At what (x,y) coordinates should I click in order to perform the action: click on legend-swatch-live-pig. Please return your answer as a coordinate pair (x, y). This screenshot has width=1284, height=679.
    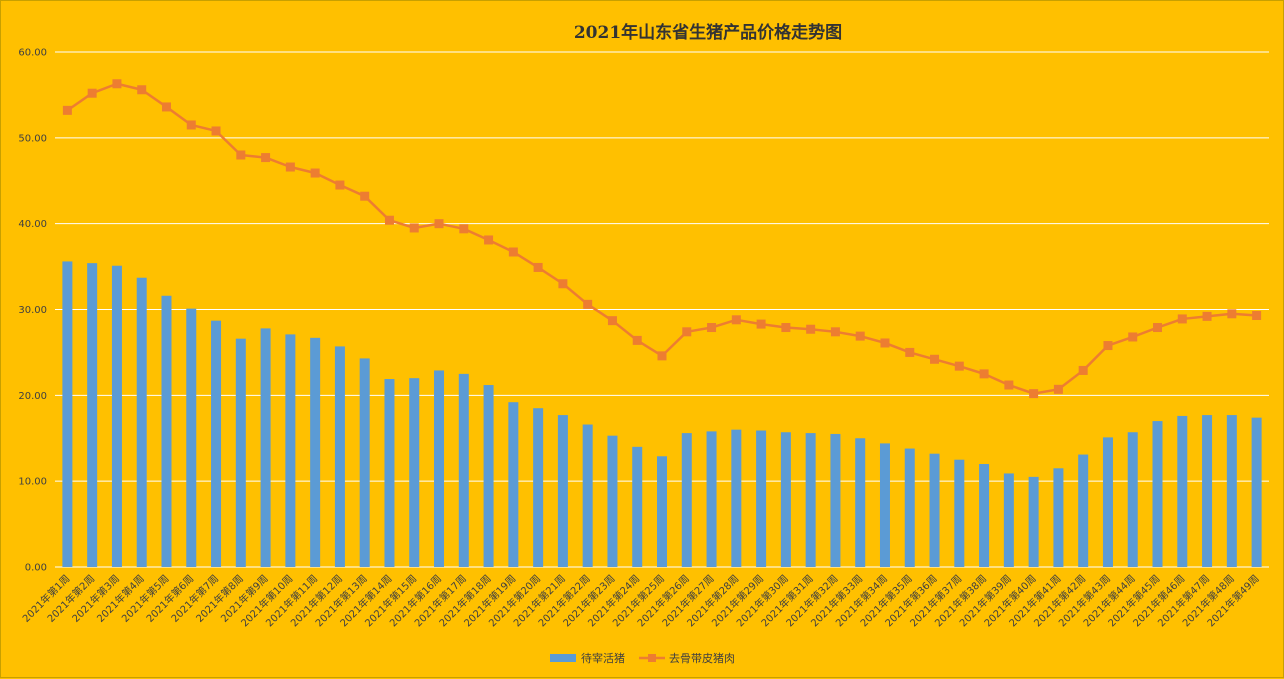
    Looking at the image, I should click on (563, 658).